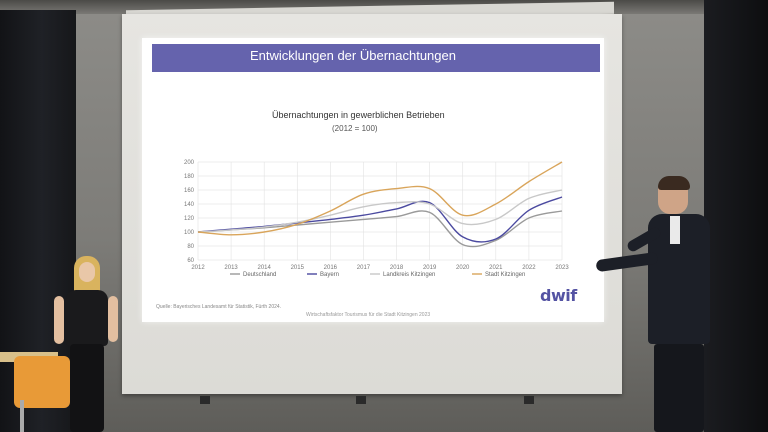  I want to click on legend-label: Bayern, so click(329, 275).